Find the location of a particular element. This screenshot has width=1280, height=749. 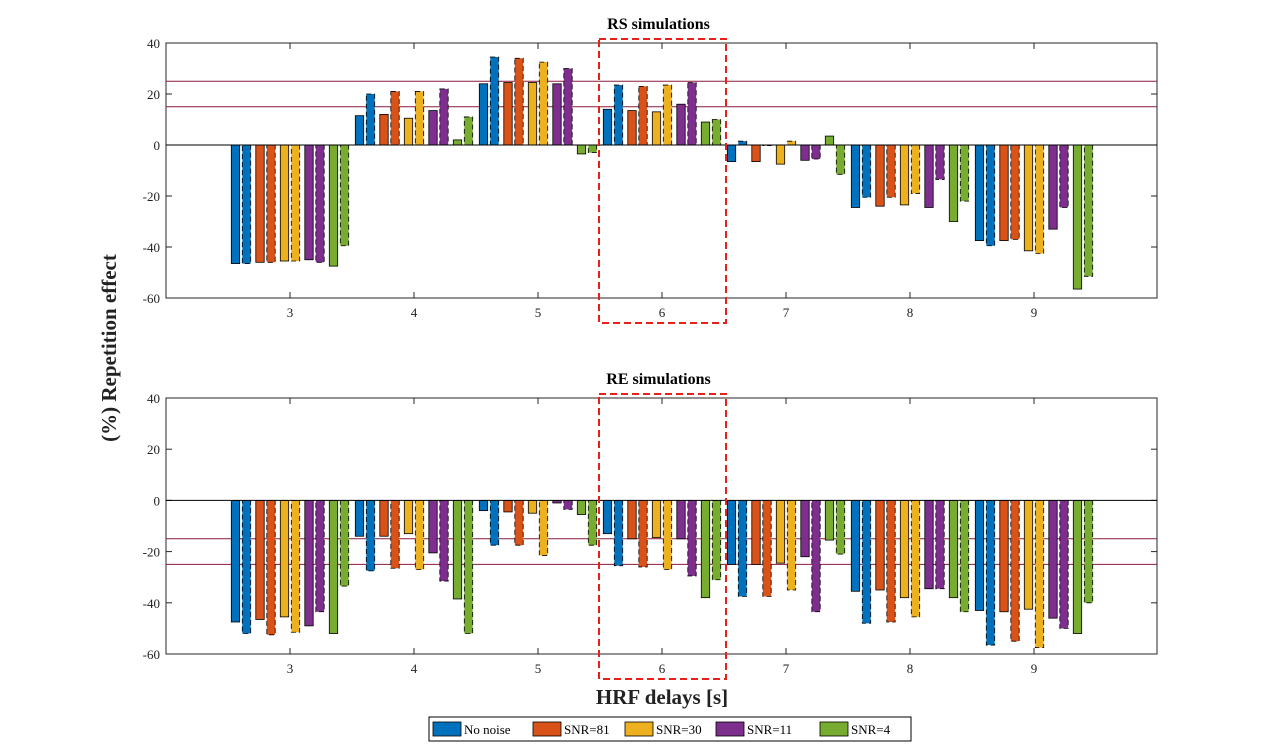

legend-label-no-noise: No noise is located at coordinates (487, 729).